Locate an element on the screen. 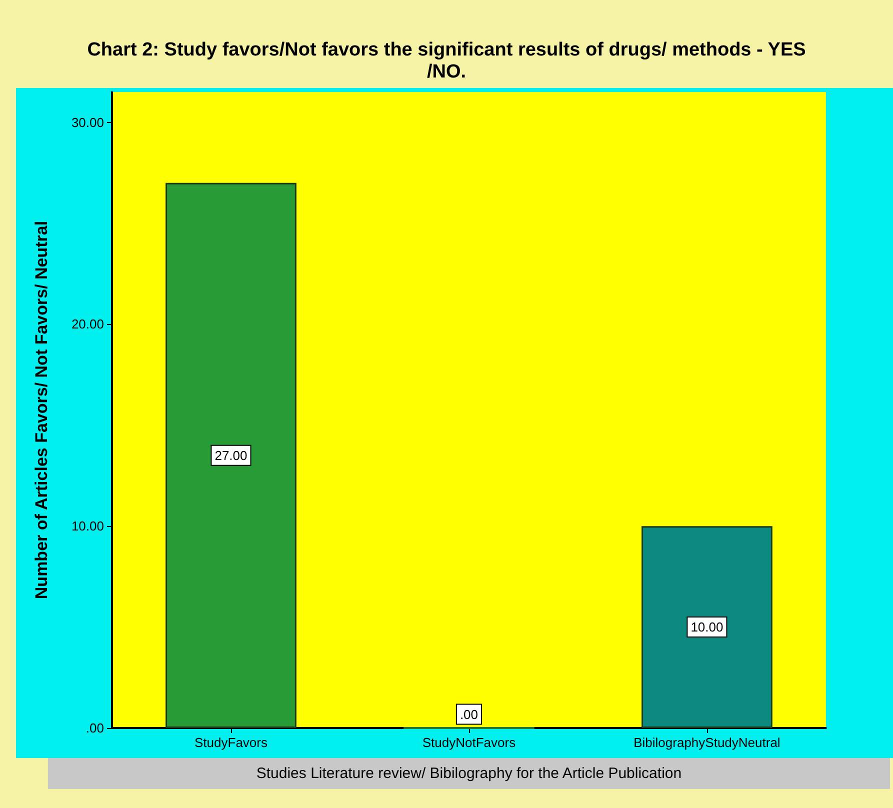 The image size is (893, 808). x-tick-label: StudyFavors is located at coordinates (231, 742).